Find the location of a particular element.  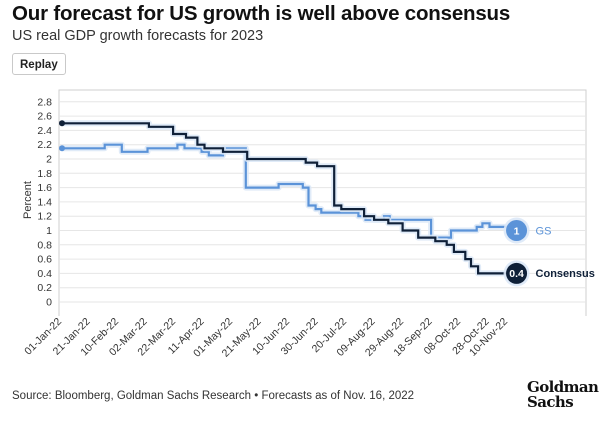

goldman-sachs-logo: Goldman Sachs is located at coordinates (563, 394).